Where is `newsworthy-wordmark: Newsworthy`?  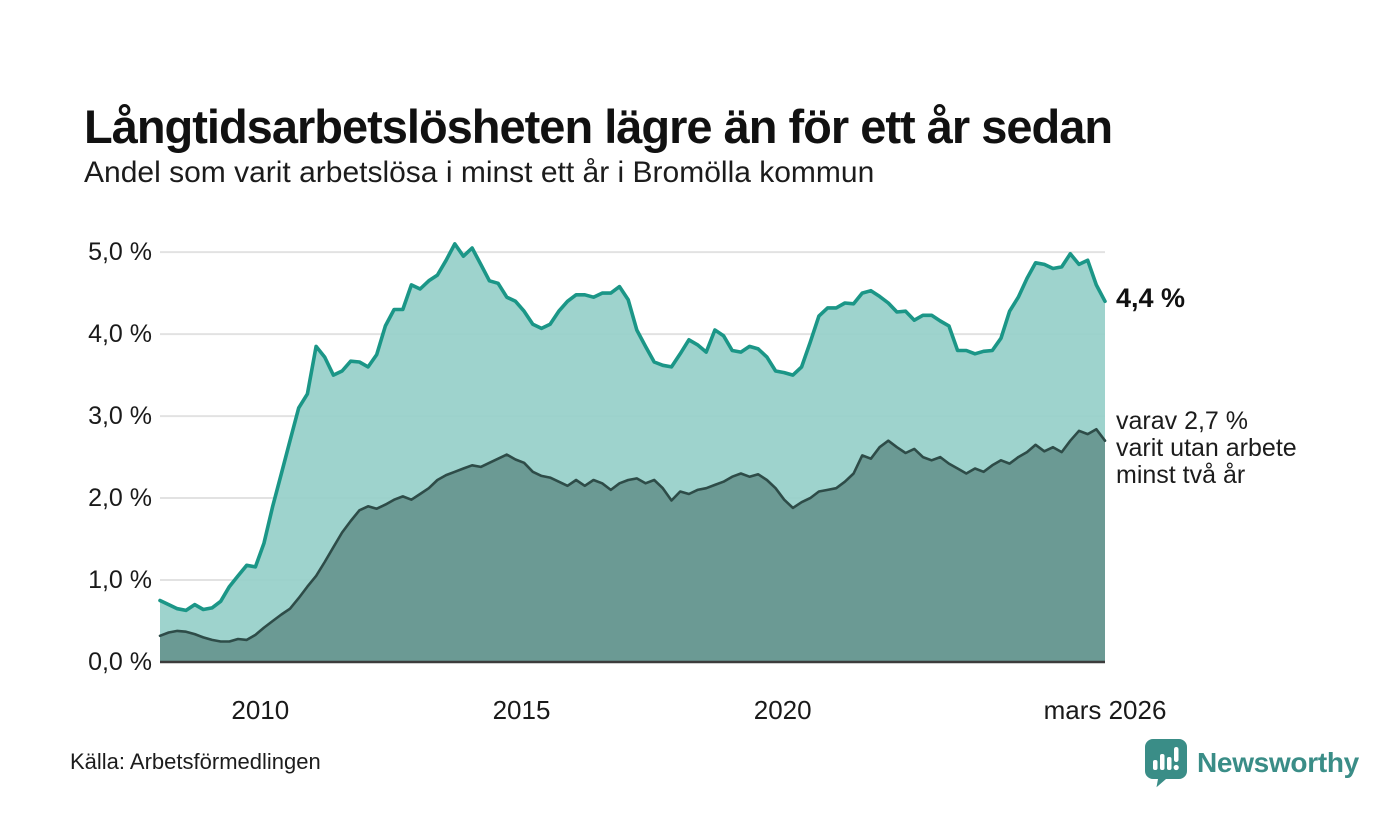 newsworthy-wordmark: Newsworthy is located at coordinates (1278, 762).